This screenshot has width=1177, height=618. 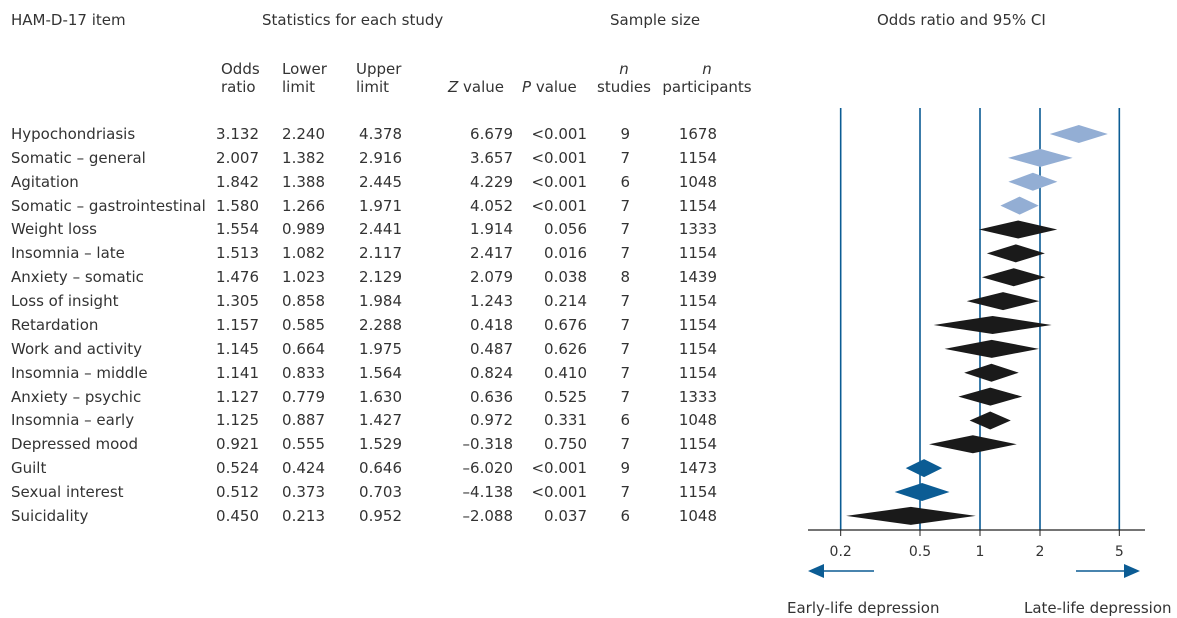 What do you see at coordinates (237, 301) in the screenshot?
I see `row-odds-ratio: 1.305` at bounding box center [237, 301].